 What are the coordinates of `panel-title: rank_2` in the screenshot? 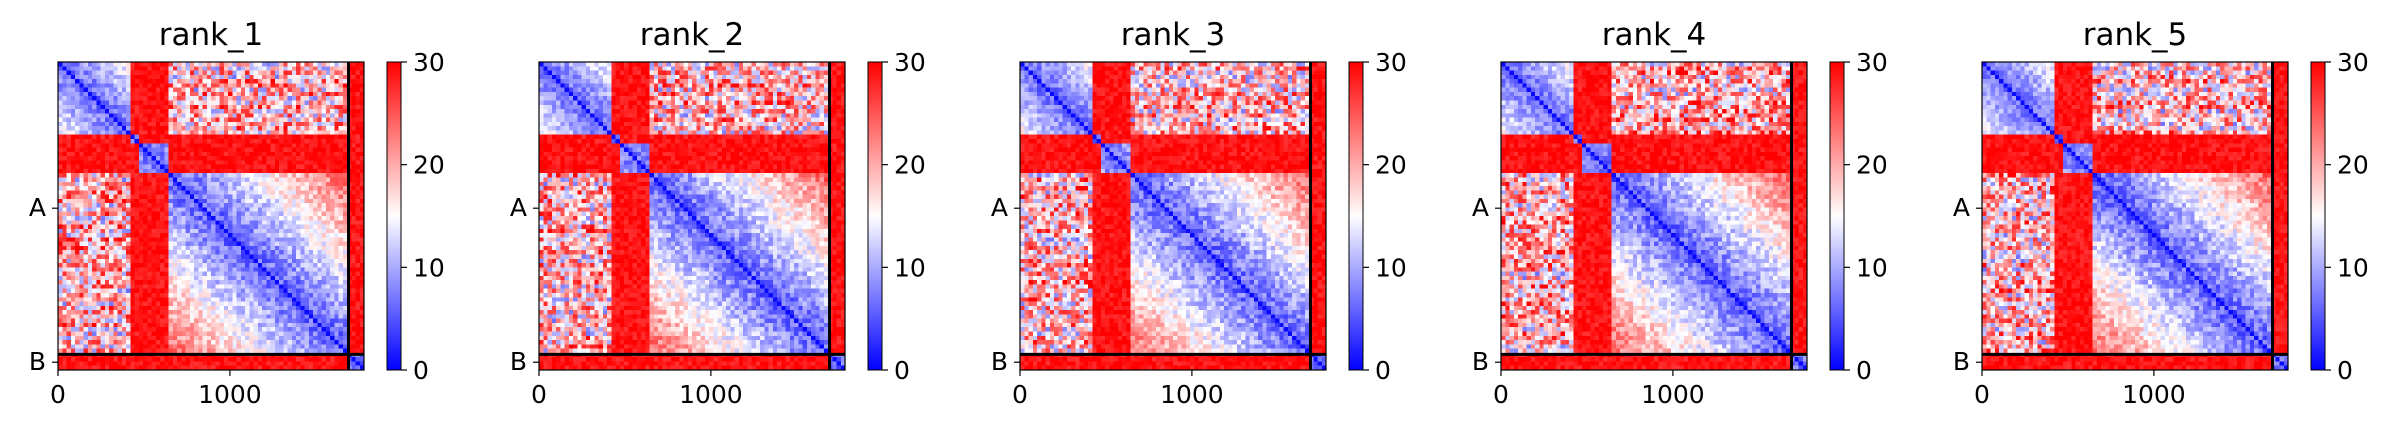 It's located at (692, 35).